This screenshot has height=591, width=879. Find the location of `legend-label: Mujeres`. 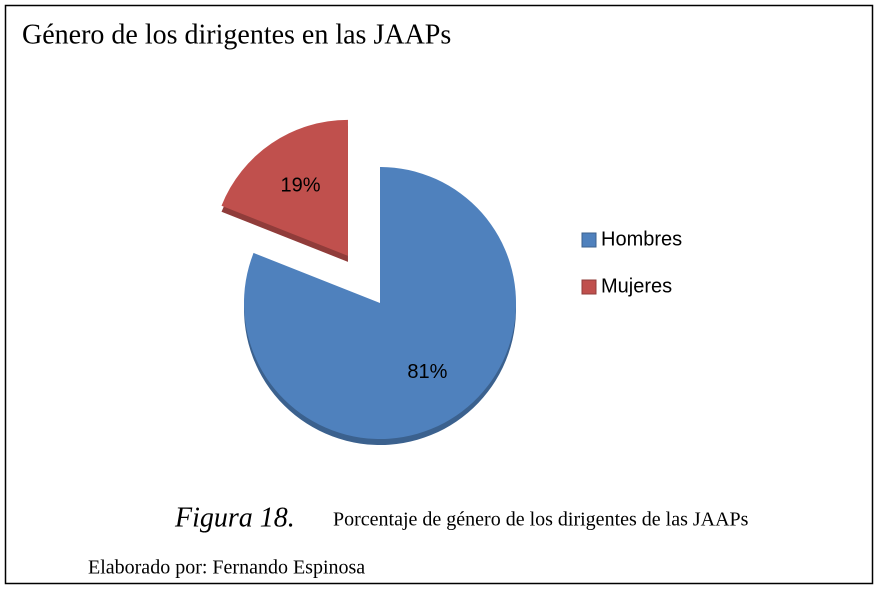

legend-label: Mujeres is located at coordinates (636, 286).